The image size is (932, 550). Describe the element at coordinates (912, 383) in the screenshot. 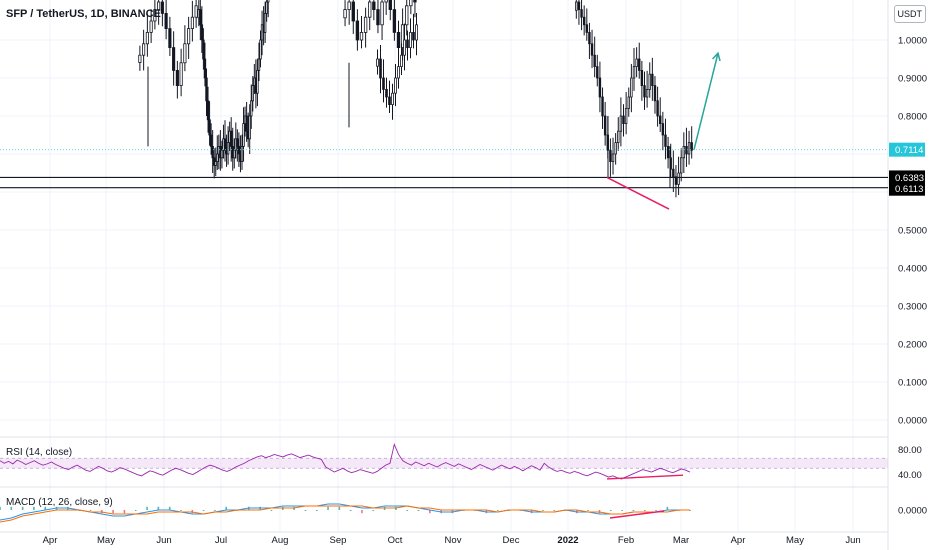

I see `price-tick-label: 0.1000` at that location.